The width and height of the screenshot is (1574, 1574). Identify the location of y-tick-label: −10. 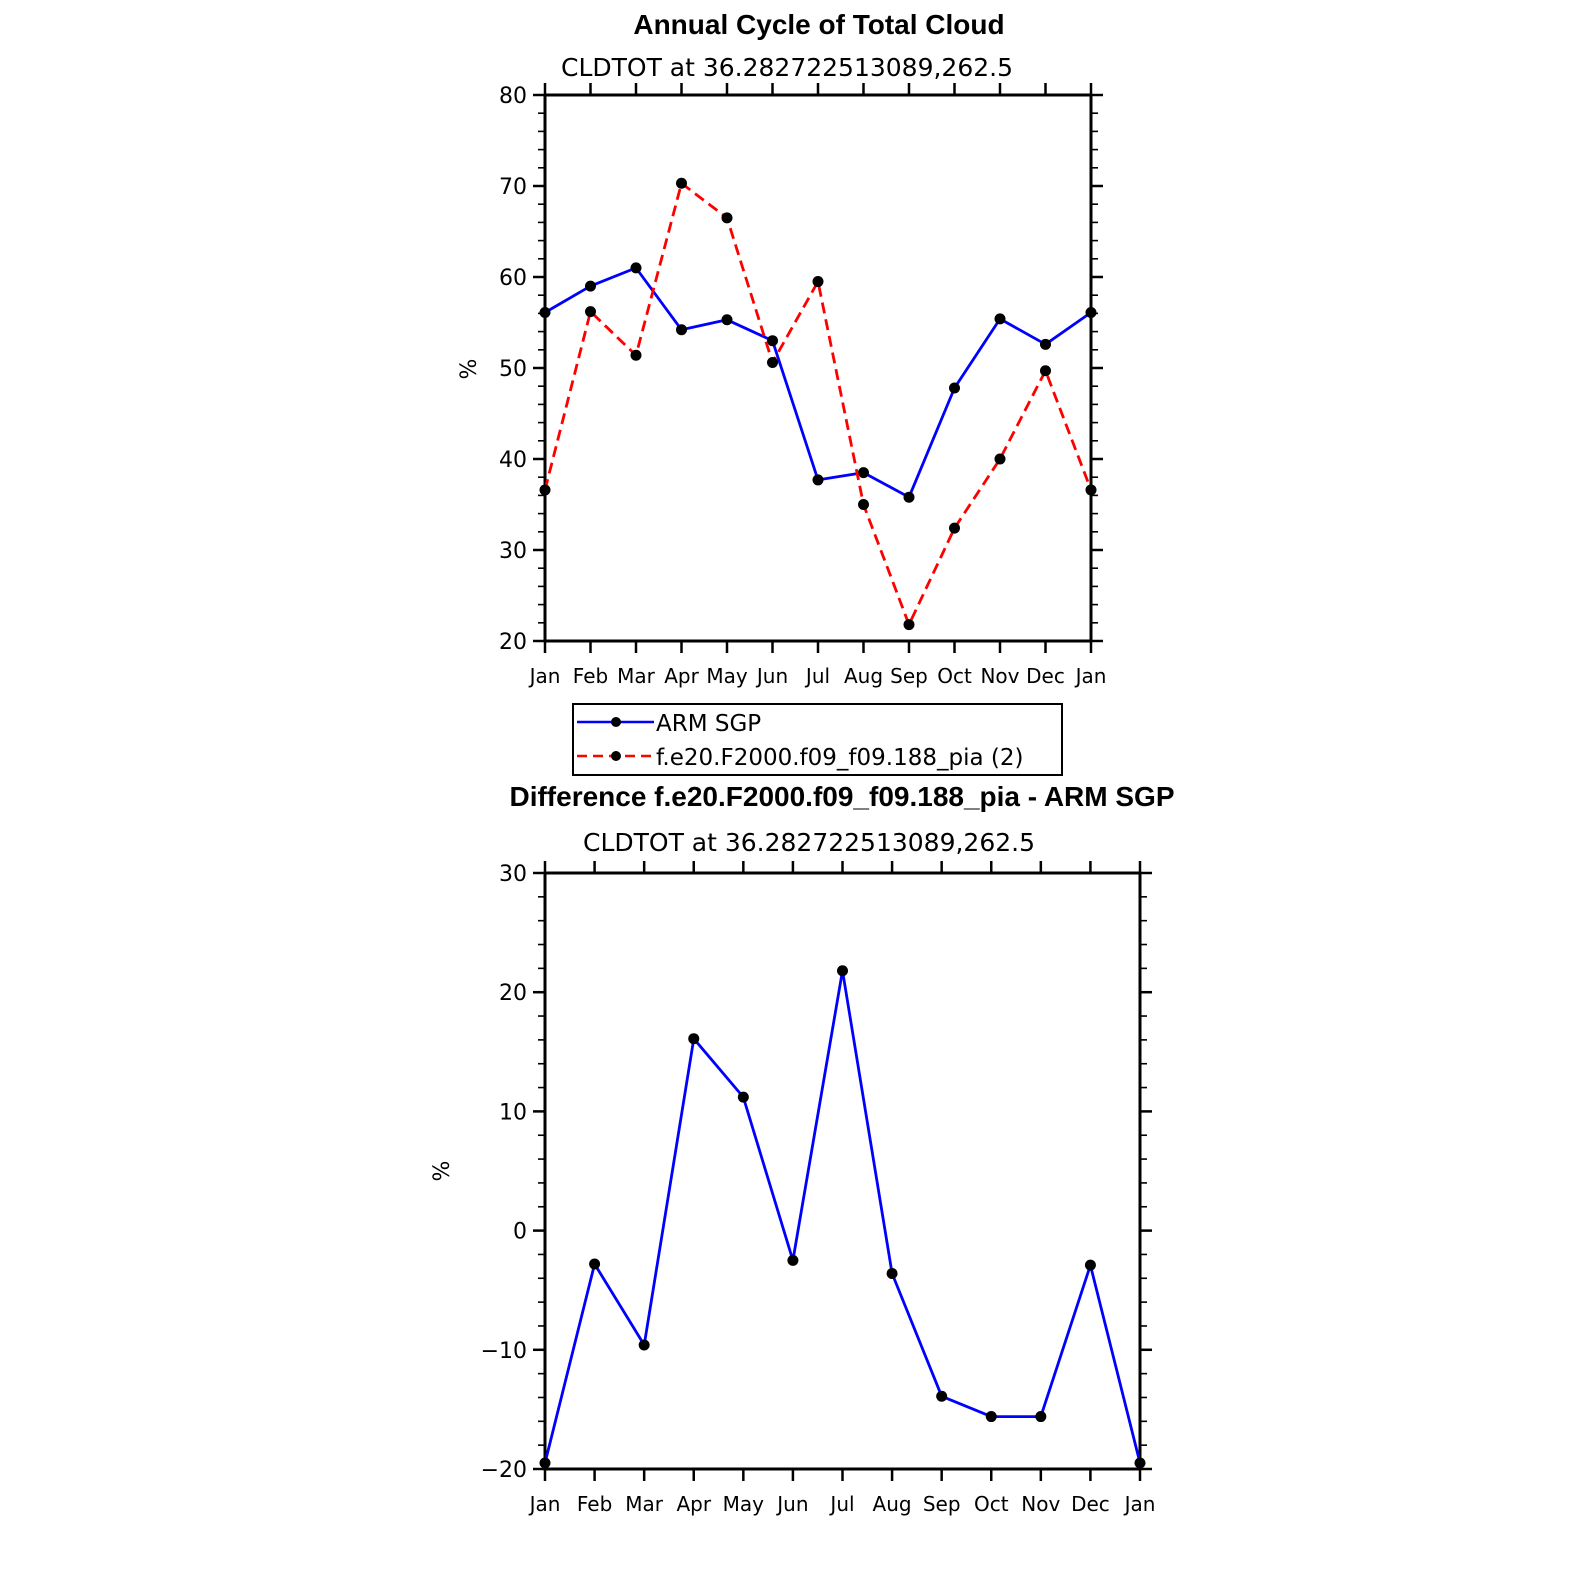
(504, 1351).